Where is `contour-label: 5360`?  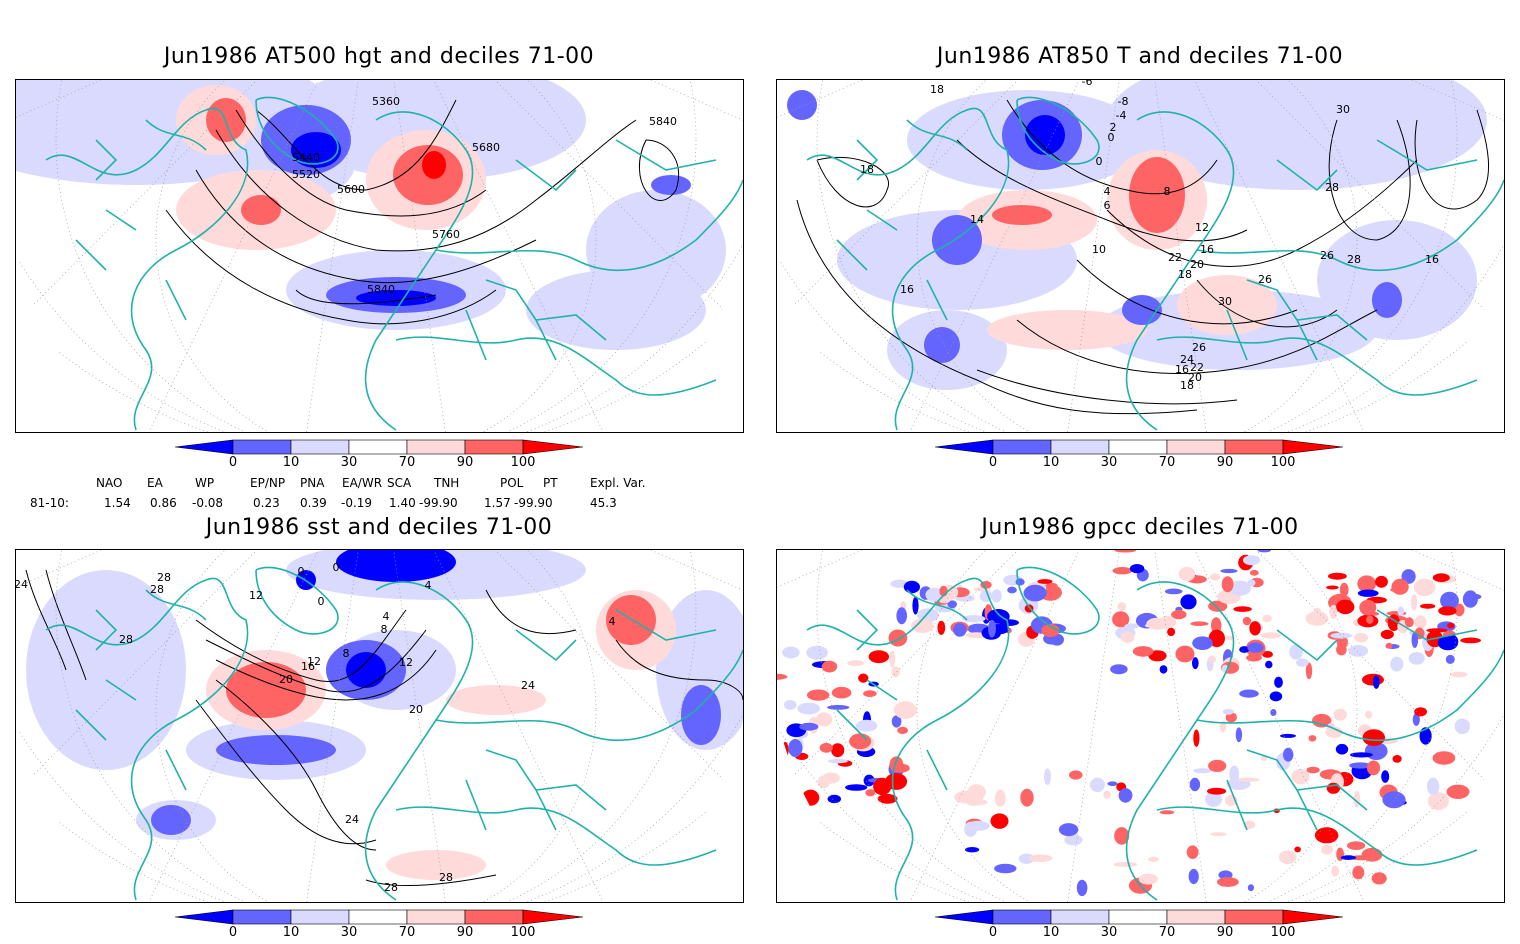 contour-label: 5360 is located at coordinates (386, 101).